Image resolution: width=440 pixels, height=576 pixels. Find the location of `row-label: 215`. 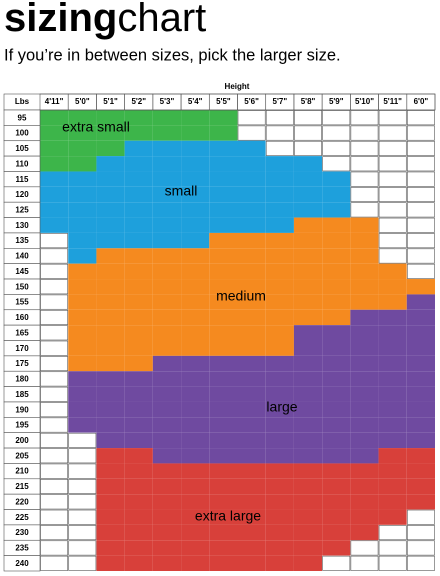

row-label: 215 is located at coordinates (22, 486).